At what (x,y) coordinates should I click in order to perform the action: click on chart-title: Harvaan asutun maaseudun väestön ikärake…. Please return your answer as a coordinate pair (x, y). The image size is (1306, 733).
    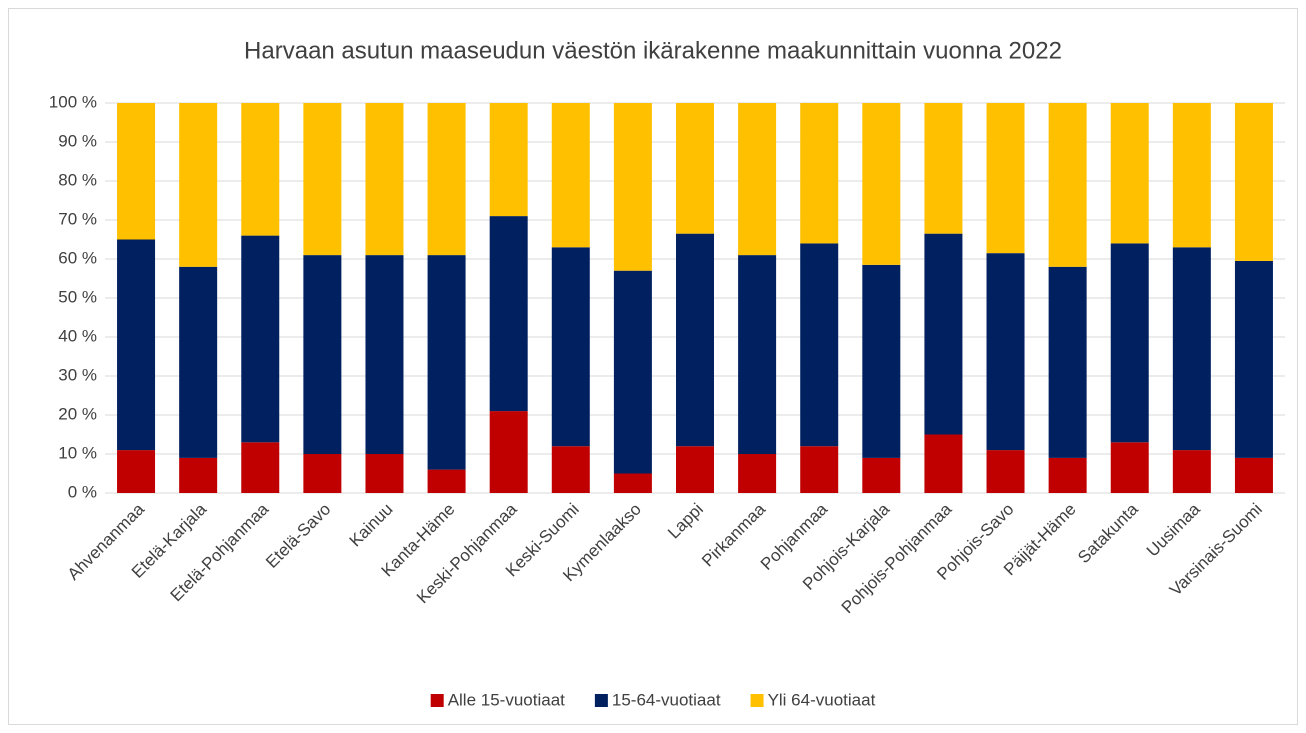
    Looking at the image, I should click on (653, 50).